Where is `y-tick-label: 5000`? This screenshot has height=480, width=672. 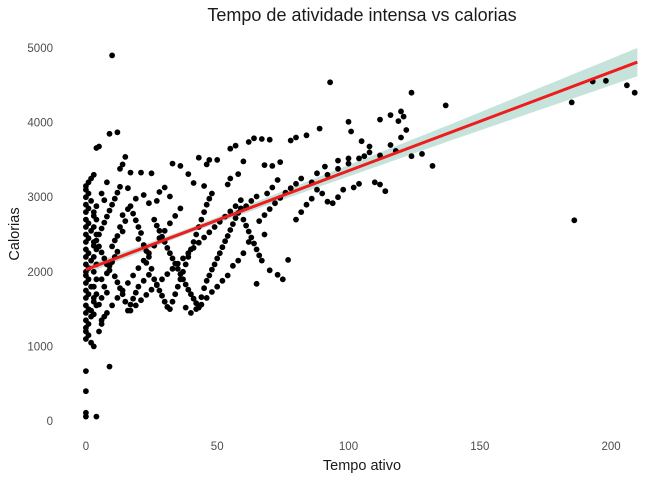
y-tick-label: 5000 is located at coordinates (40, 49).